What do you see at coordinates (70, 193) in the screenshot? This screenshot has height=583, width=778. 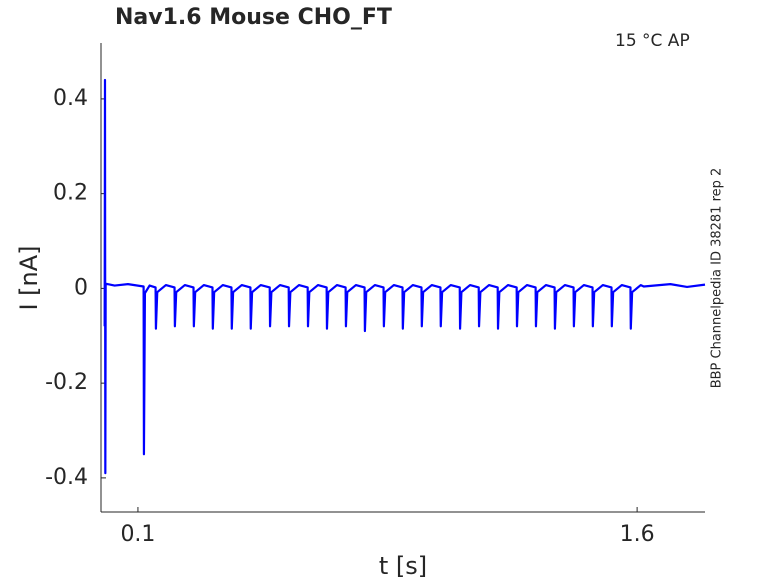 I see `y-tick-label: 0.2` at bounding box center [70, 193].